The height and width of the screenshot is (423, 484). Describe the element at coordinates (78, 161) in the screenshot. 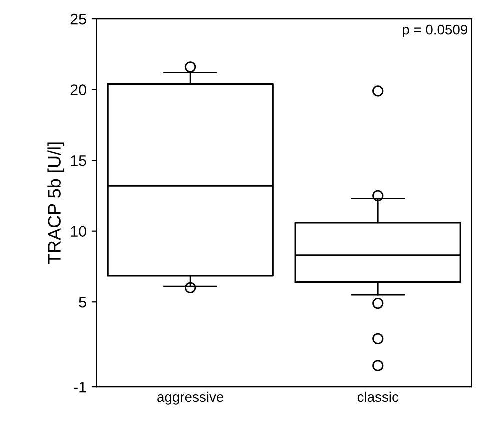

I see `y-tick-label: 15` at that location.